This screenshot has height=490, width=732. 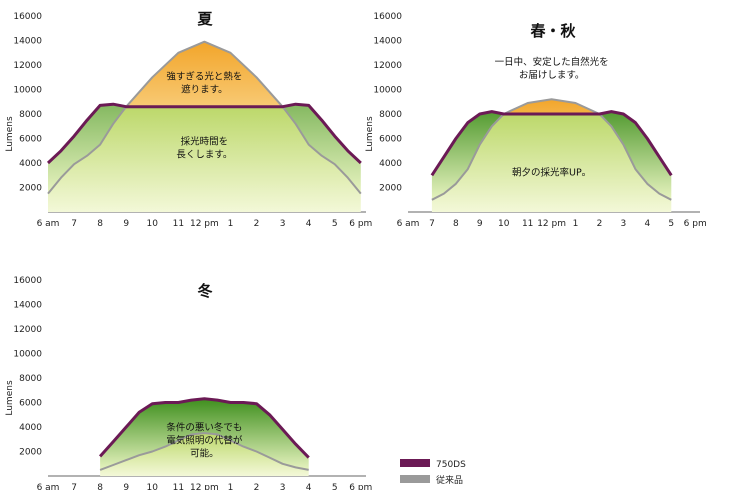 What do you see at coordinates (552, 68) in the screenshot?
I see `annotation-text: 一日中、安定した自然光をお届けします。` at bounding box center [552, 68].